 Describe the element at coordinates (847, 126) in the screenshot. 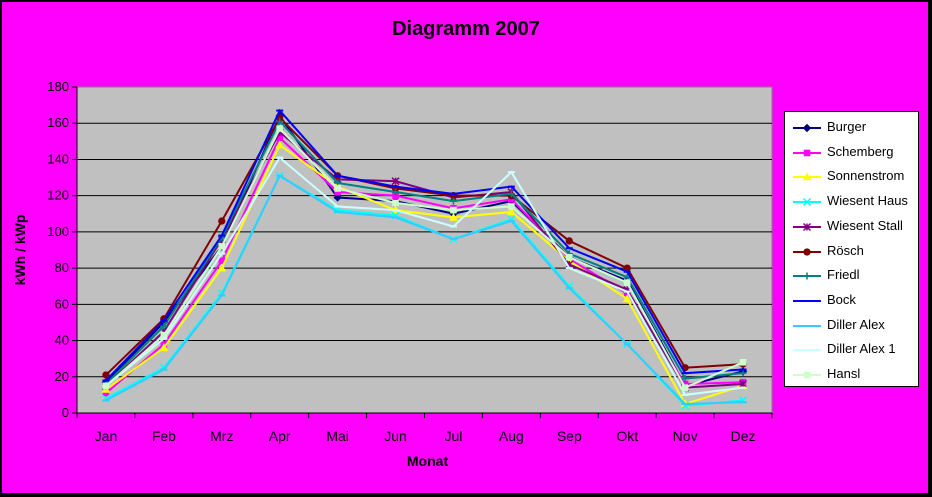

I see `legend-label: Burger` at that location.